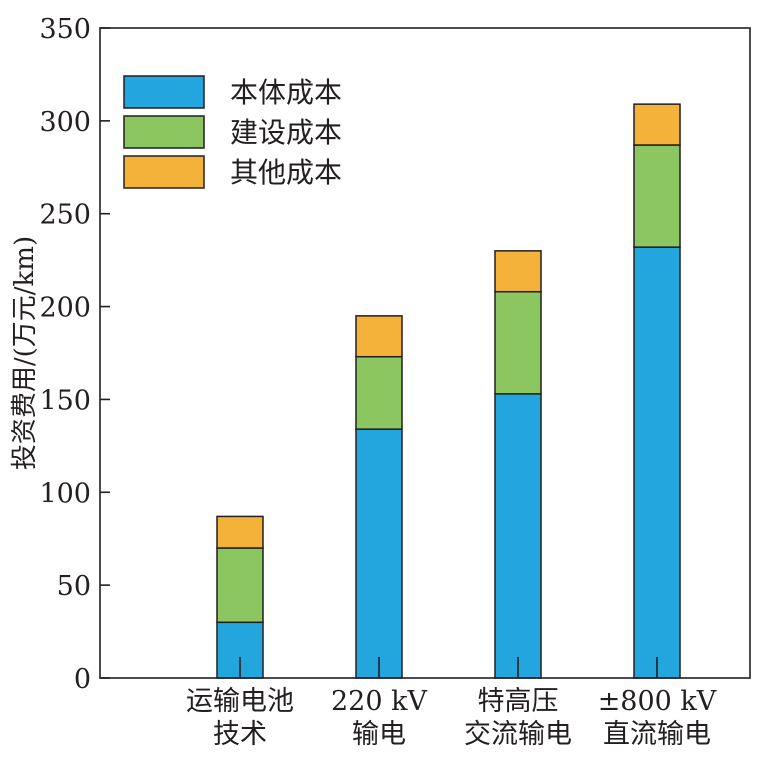 This screenshot has height=767, width=773. Describe the element at coordinates (74, 586) in the screenshot. I see `y-tick-label: 50` at that location.